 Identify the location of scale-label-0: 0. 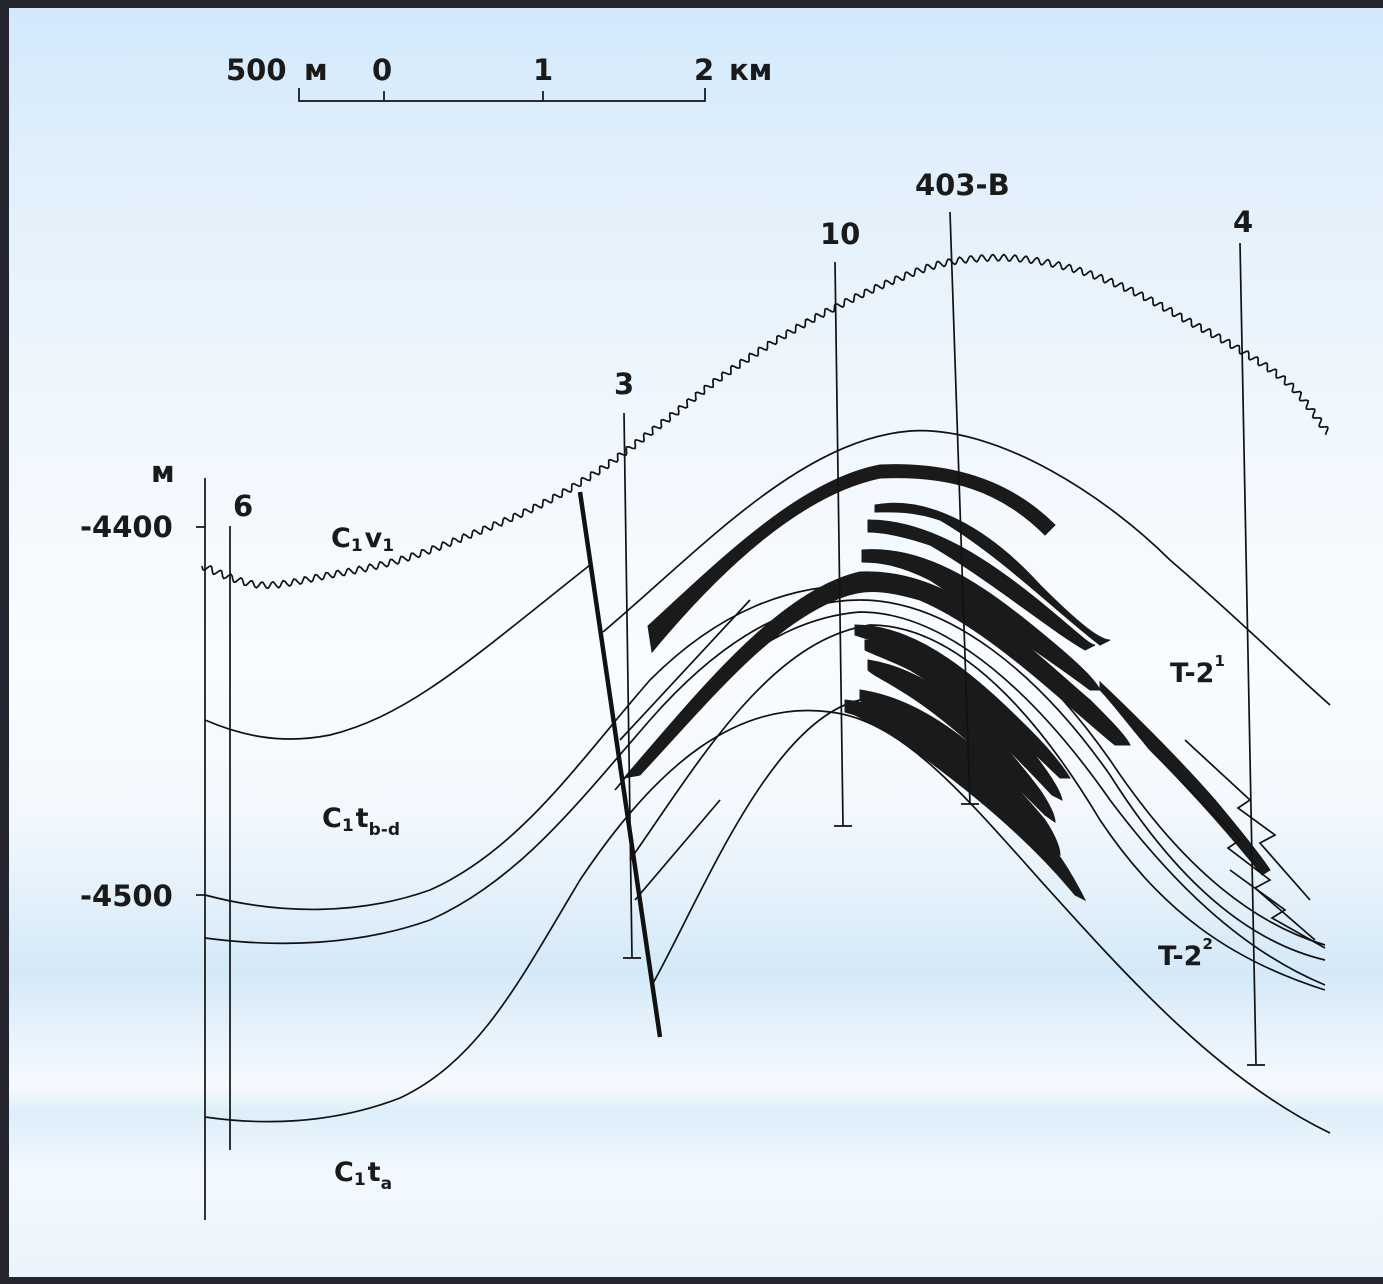
(382, 70).